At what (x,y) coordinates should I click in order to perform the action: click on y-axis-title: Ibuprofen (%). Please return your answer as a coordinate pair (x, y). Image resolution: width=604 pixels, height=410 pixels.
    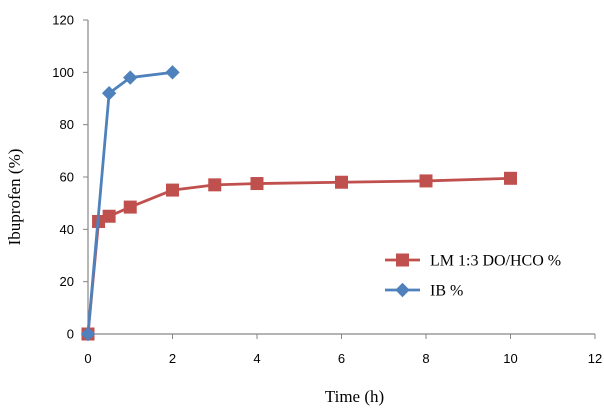
    Looking at the image, I should click on (14, 197).